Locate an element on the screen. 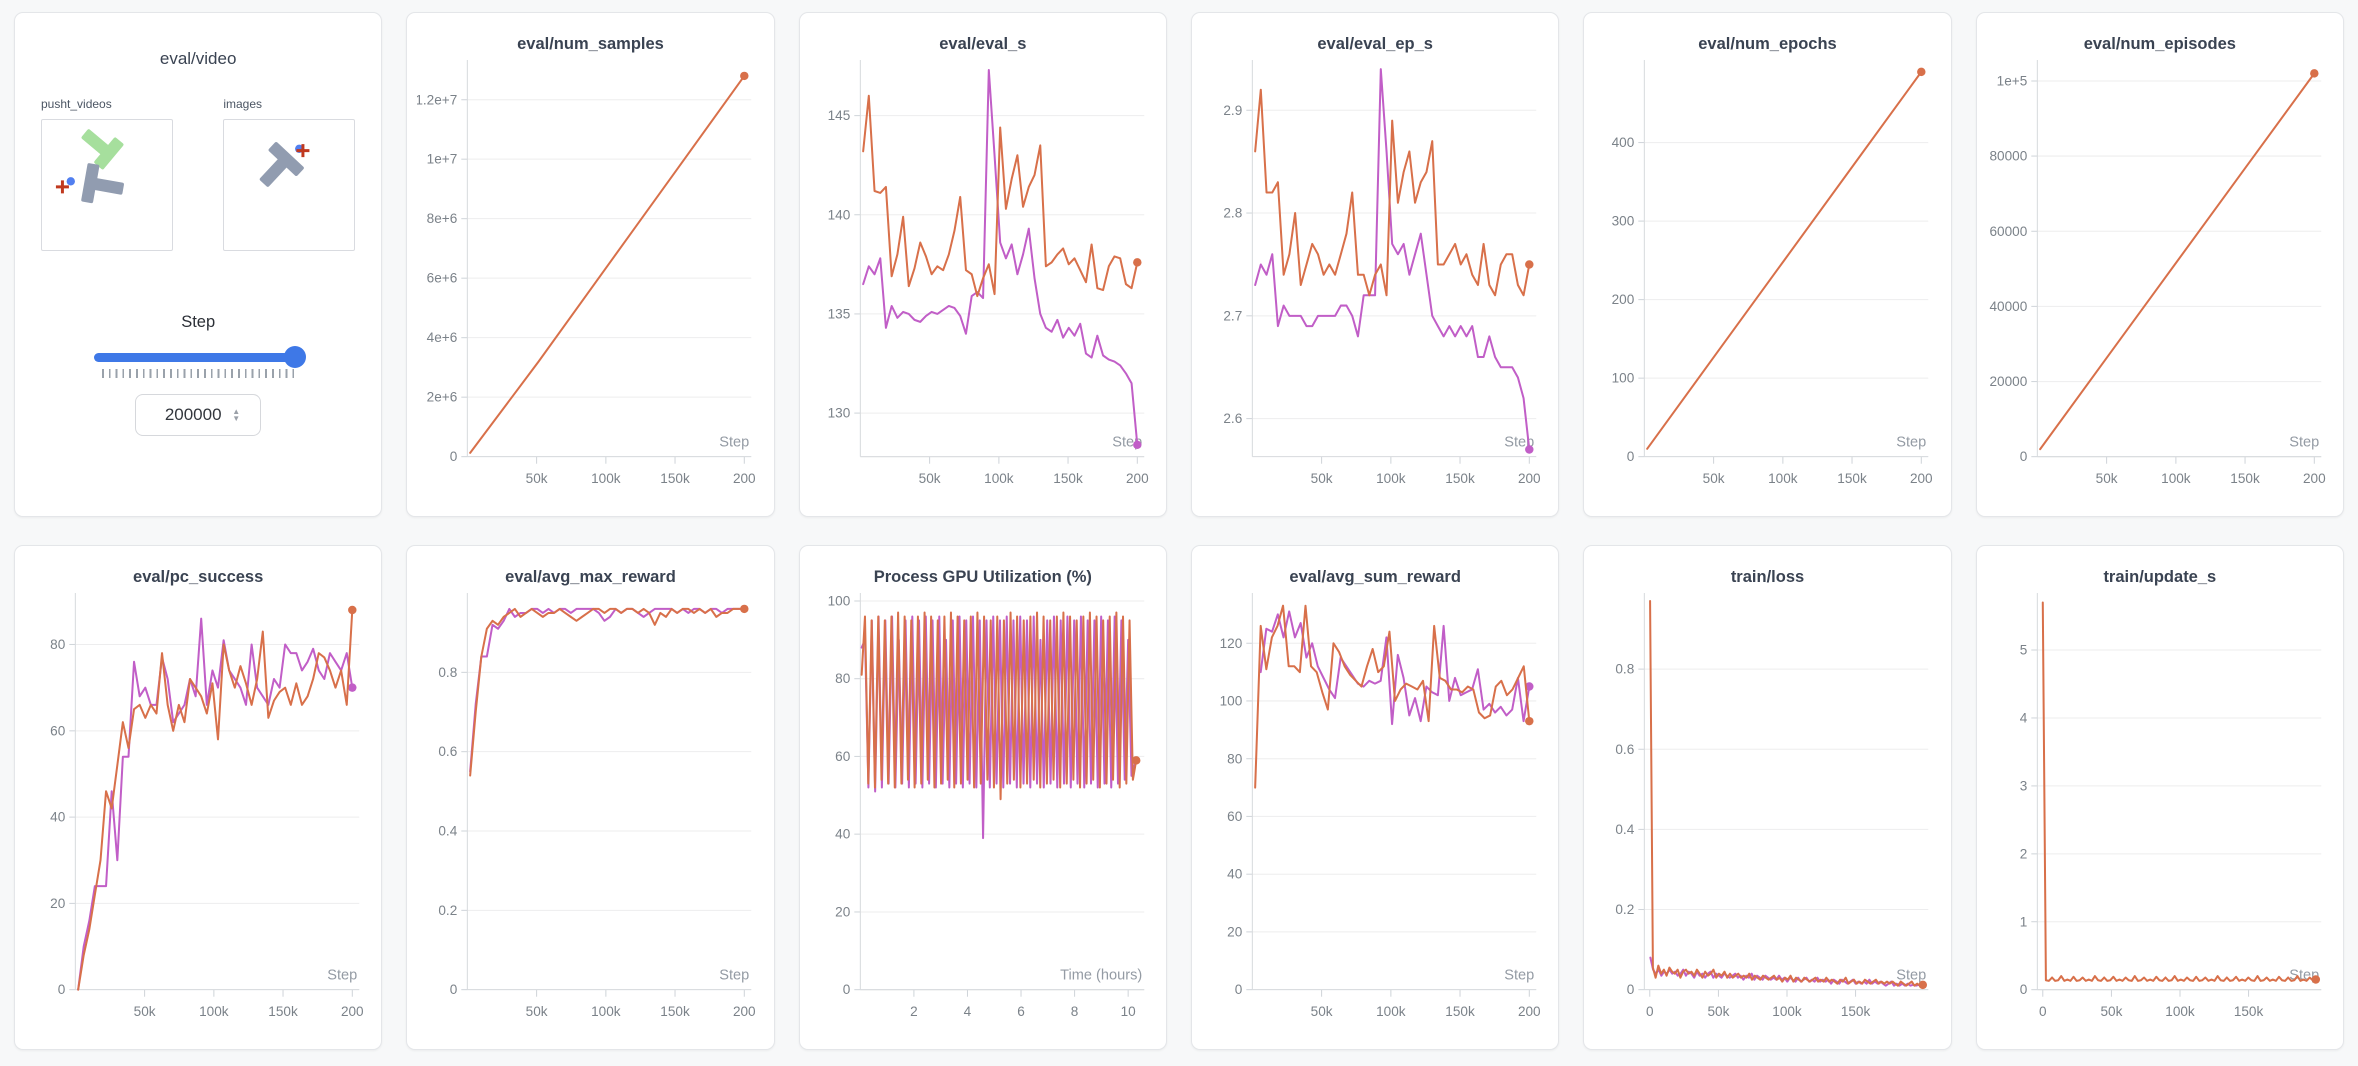 The image size is (2358, 1066). svg-text: 2.6 is located at coordinates (1232, 418).